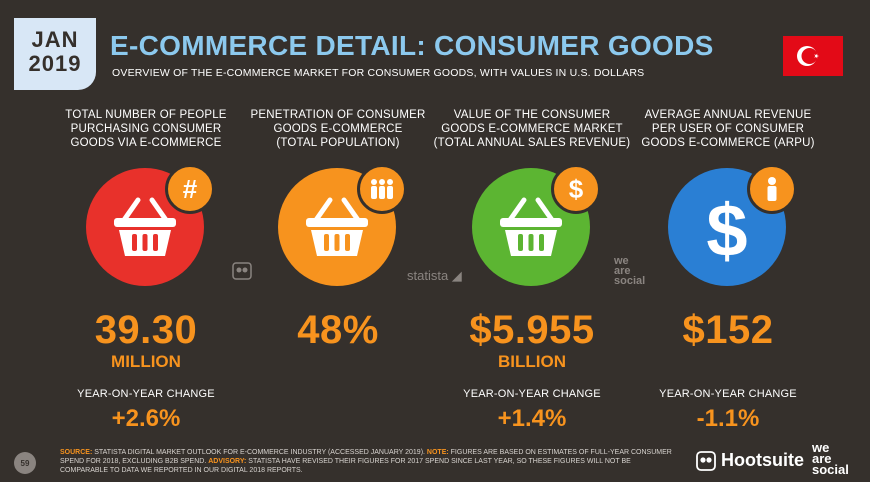 The height and width of the screenshot is (482, 870). Describe the element at coordinates (830, 458) in the screenshot. I see `we-are-social-logo: we are social` at that location.